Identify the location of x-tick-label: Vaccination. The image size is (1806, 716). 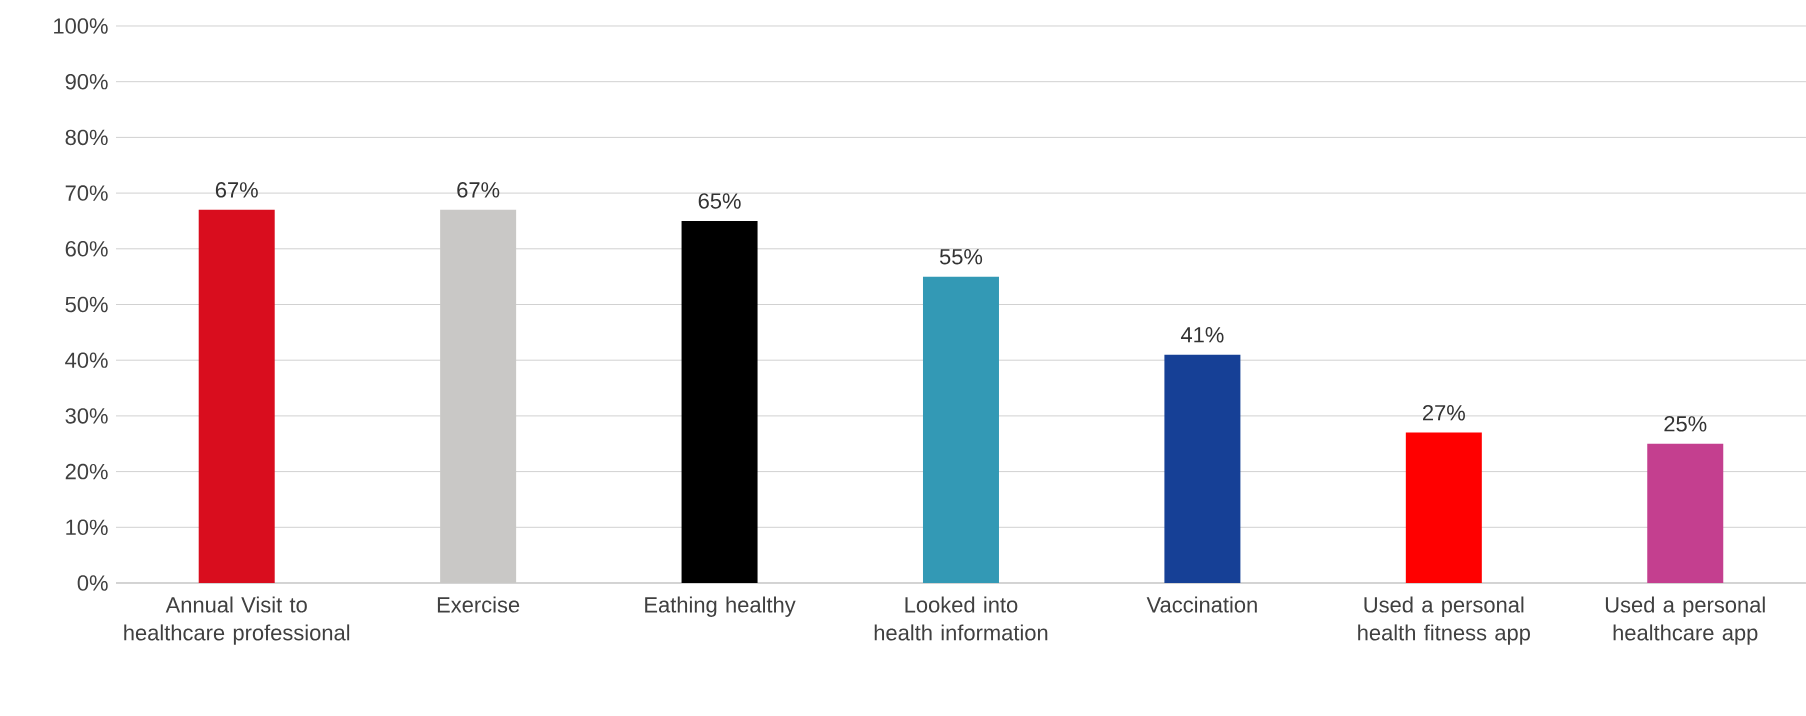
(1201, 604).